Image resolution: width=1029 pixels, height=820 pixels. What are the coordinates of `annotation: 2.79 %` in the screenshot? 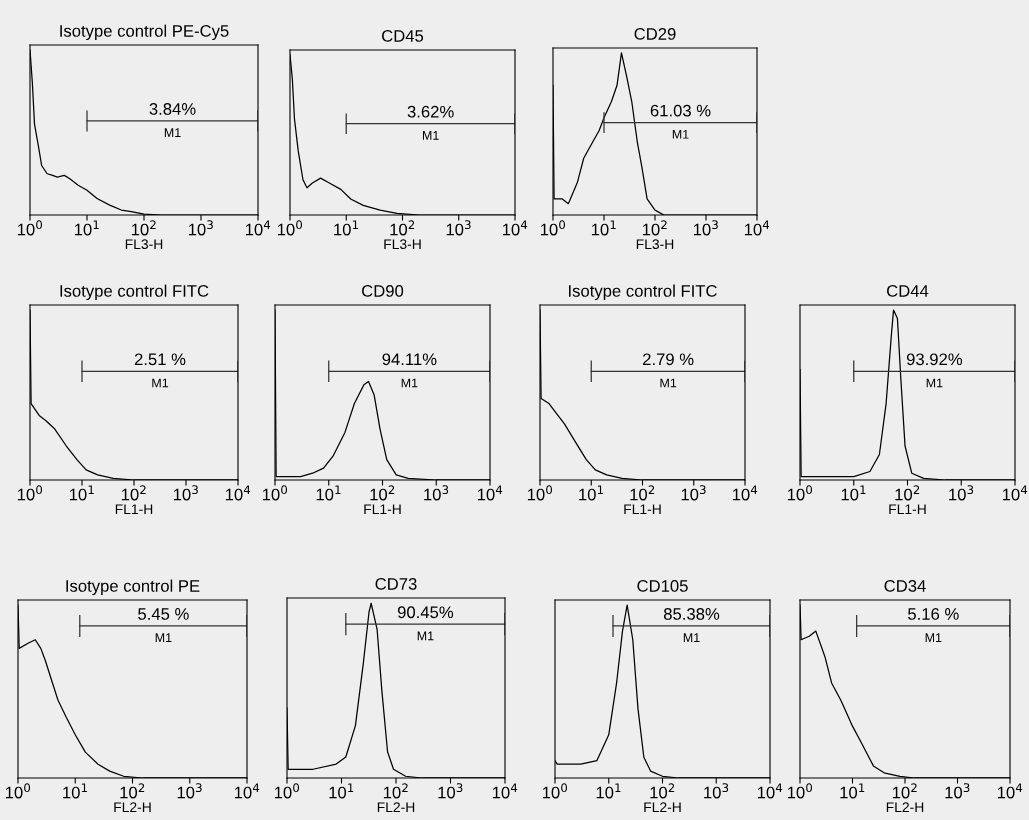 It's located at (668, 359).